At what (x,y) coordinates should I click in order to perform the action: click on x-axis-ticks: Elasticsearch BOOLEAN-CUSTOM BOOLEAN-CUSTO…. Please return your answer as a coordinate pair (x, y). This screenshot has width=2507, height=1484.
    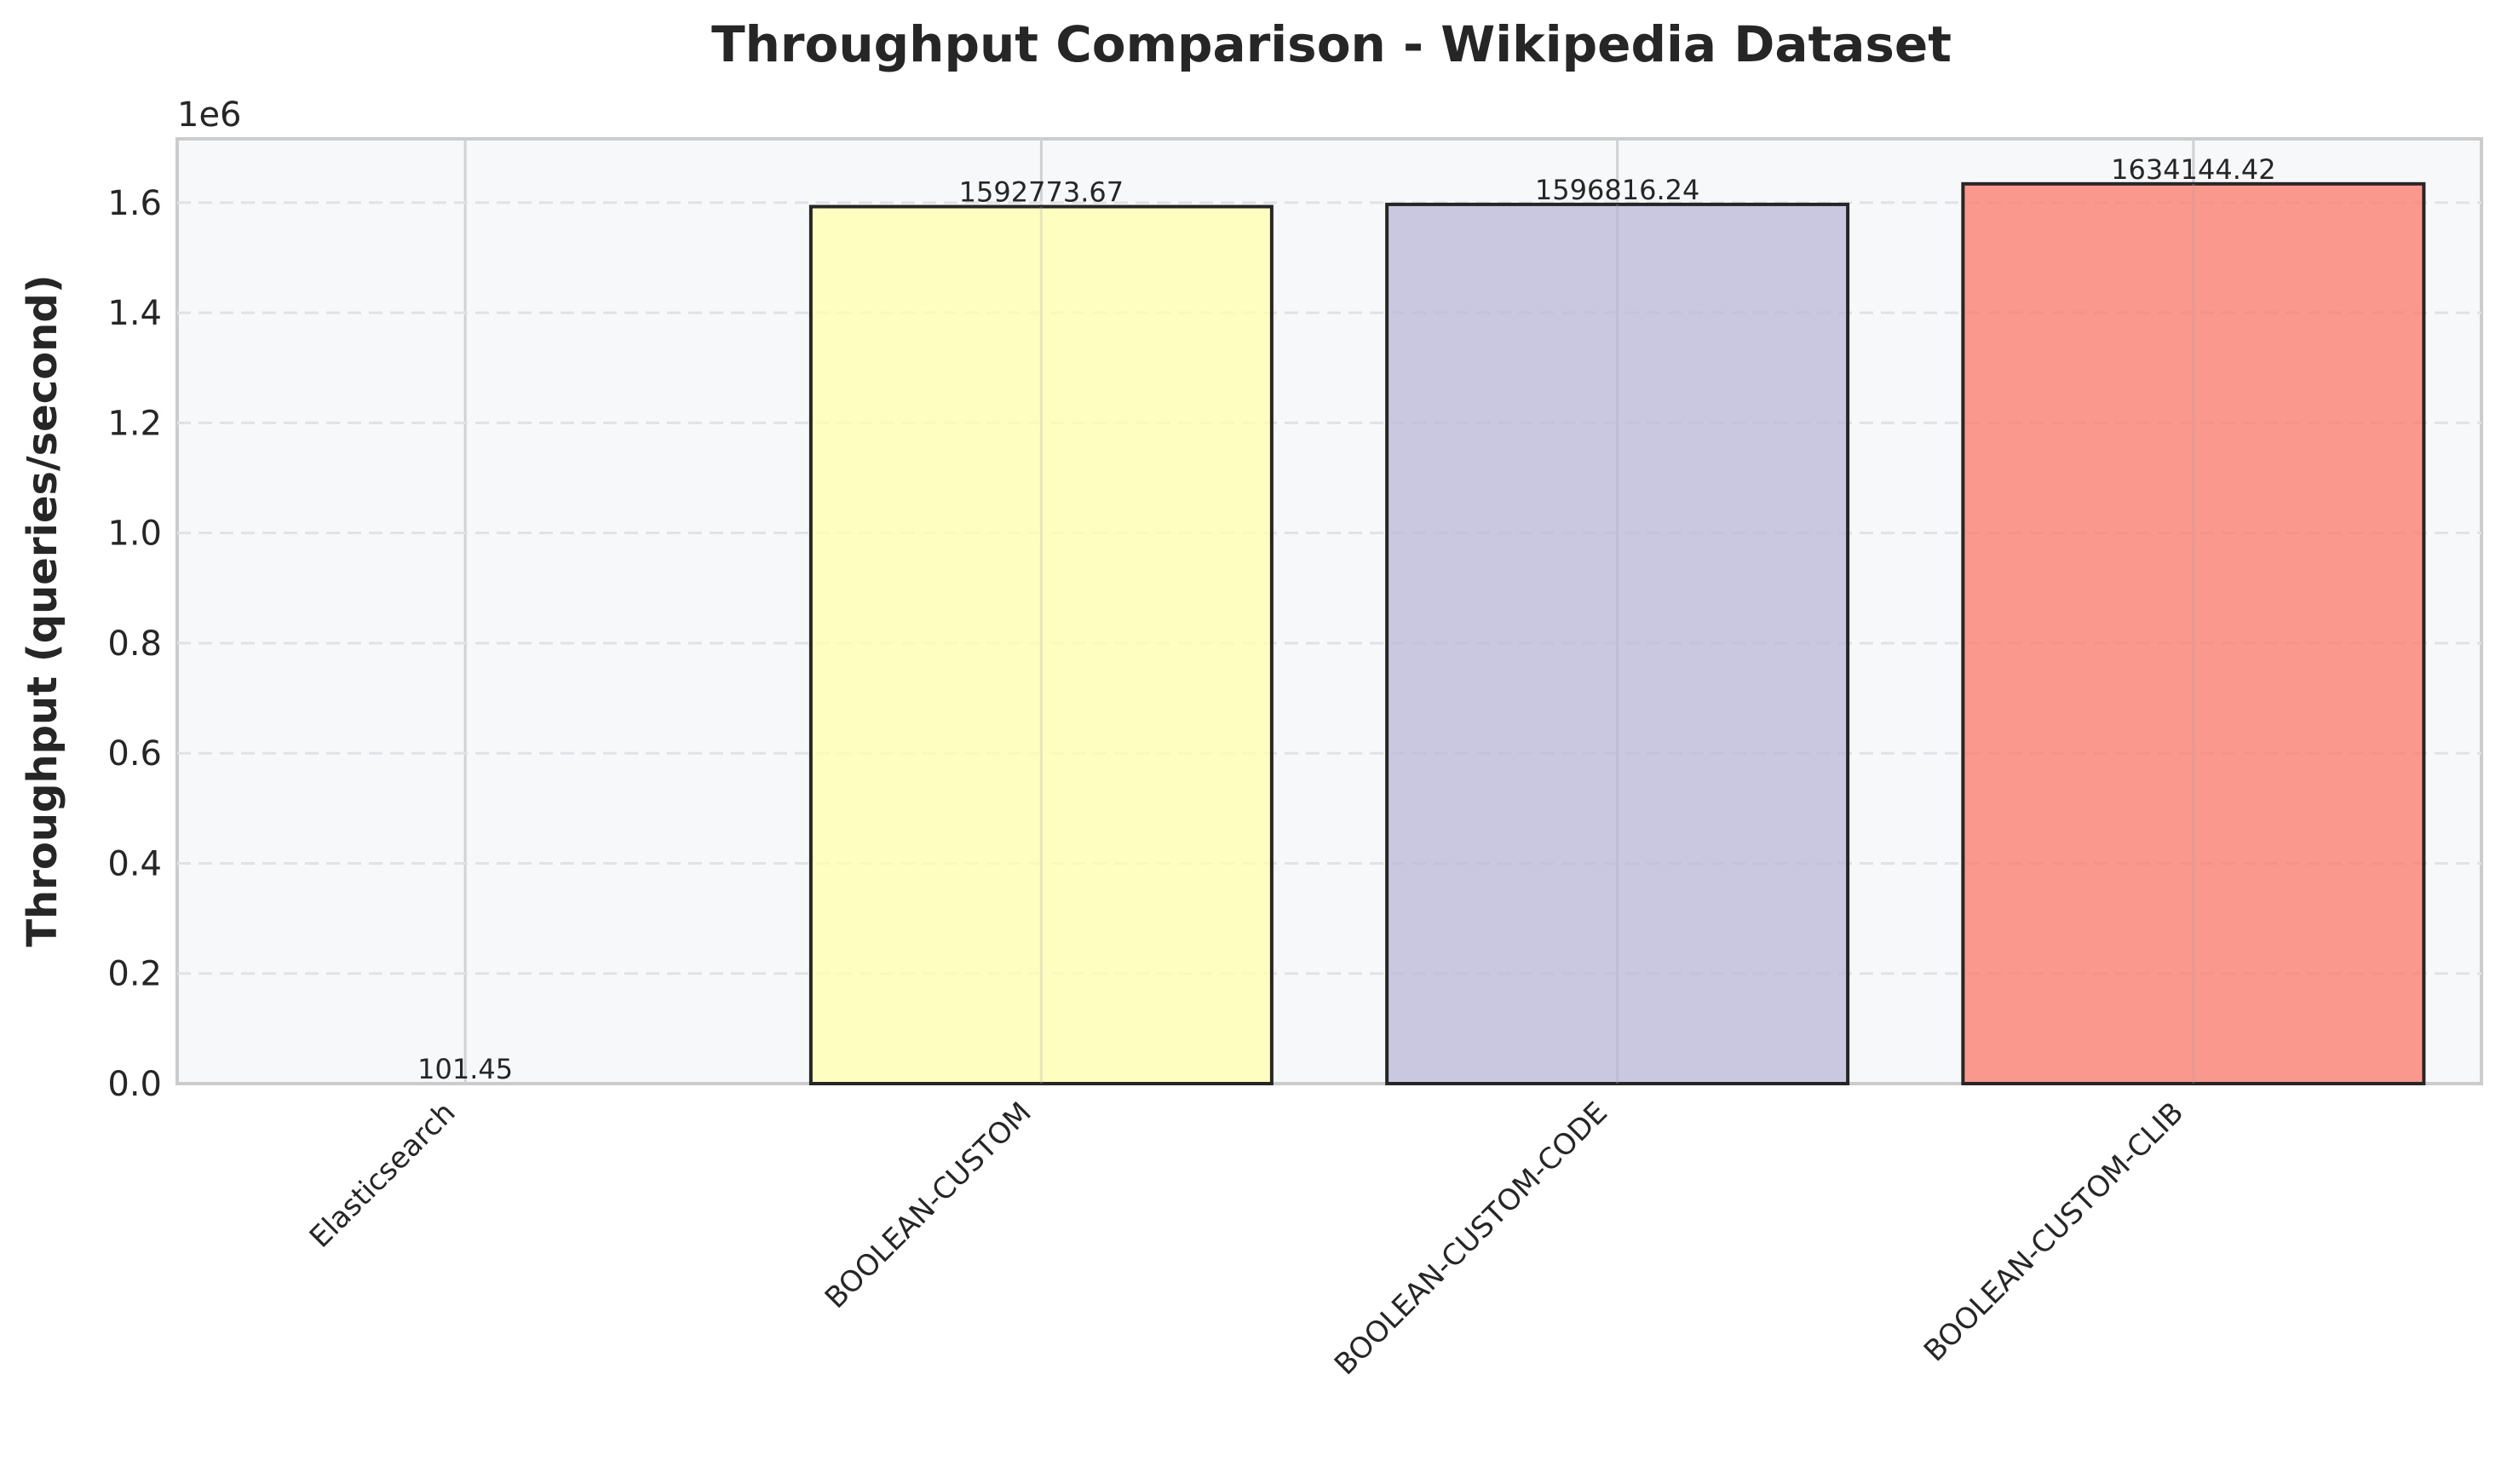
    Looking at the image, I should click on (1246, 1239).